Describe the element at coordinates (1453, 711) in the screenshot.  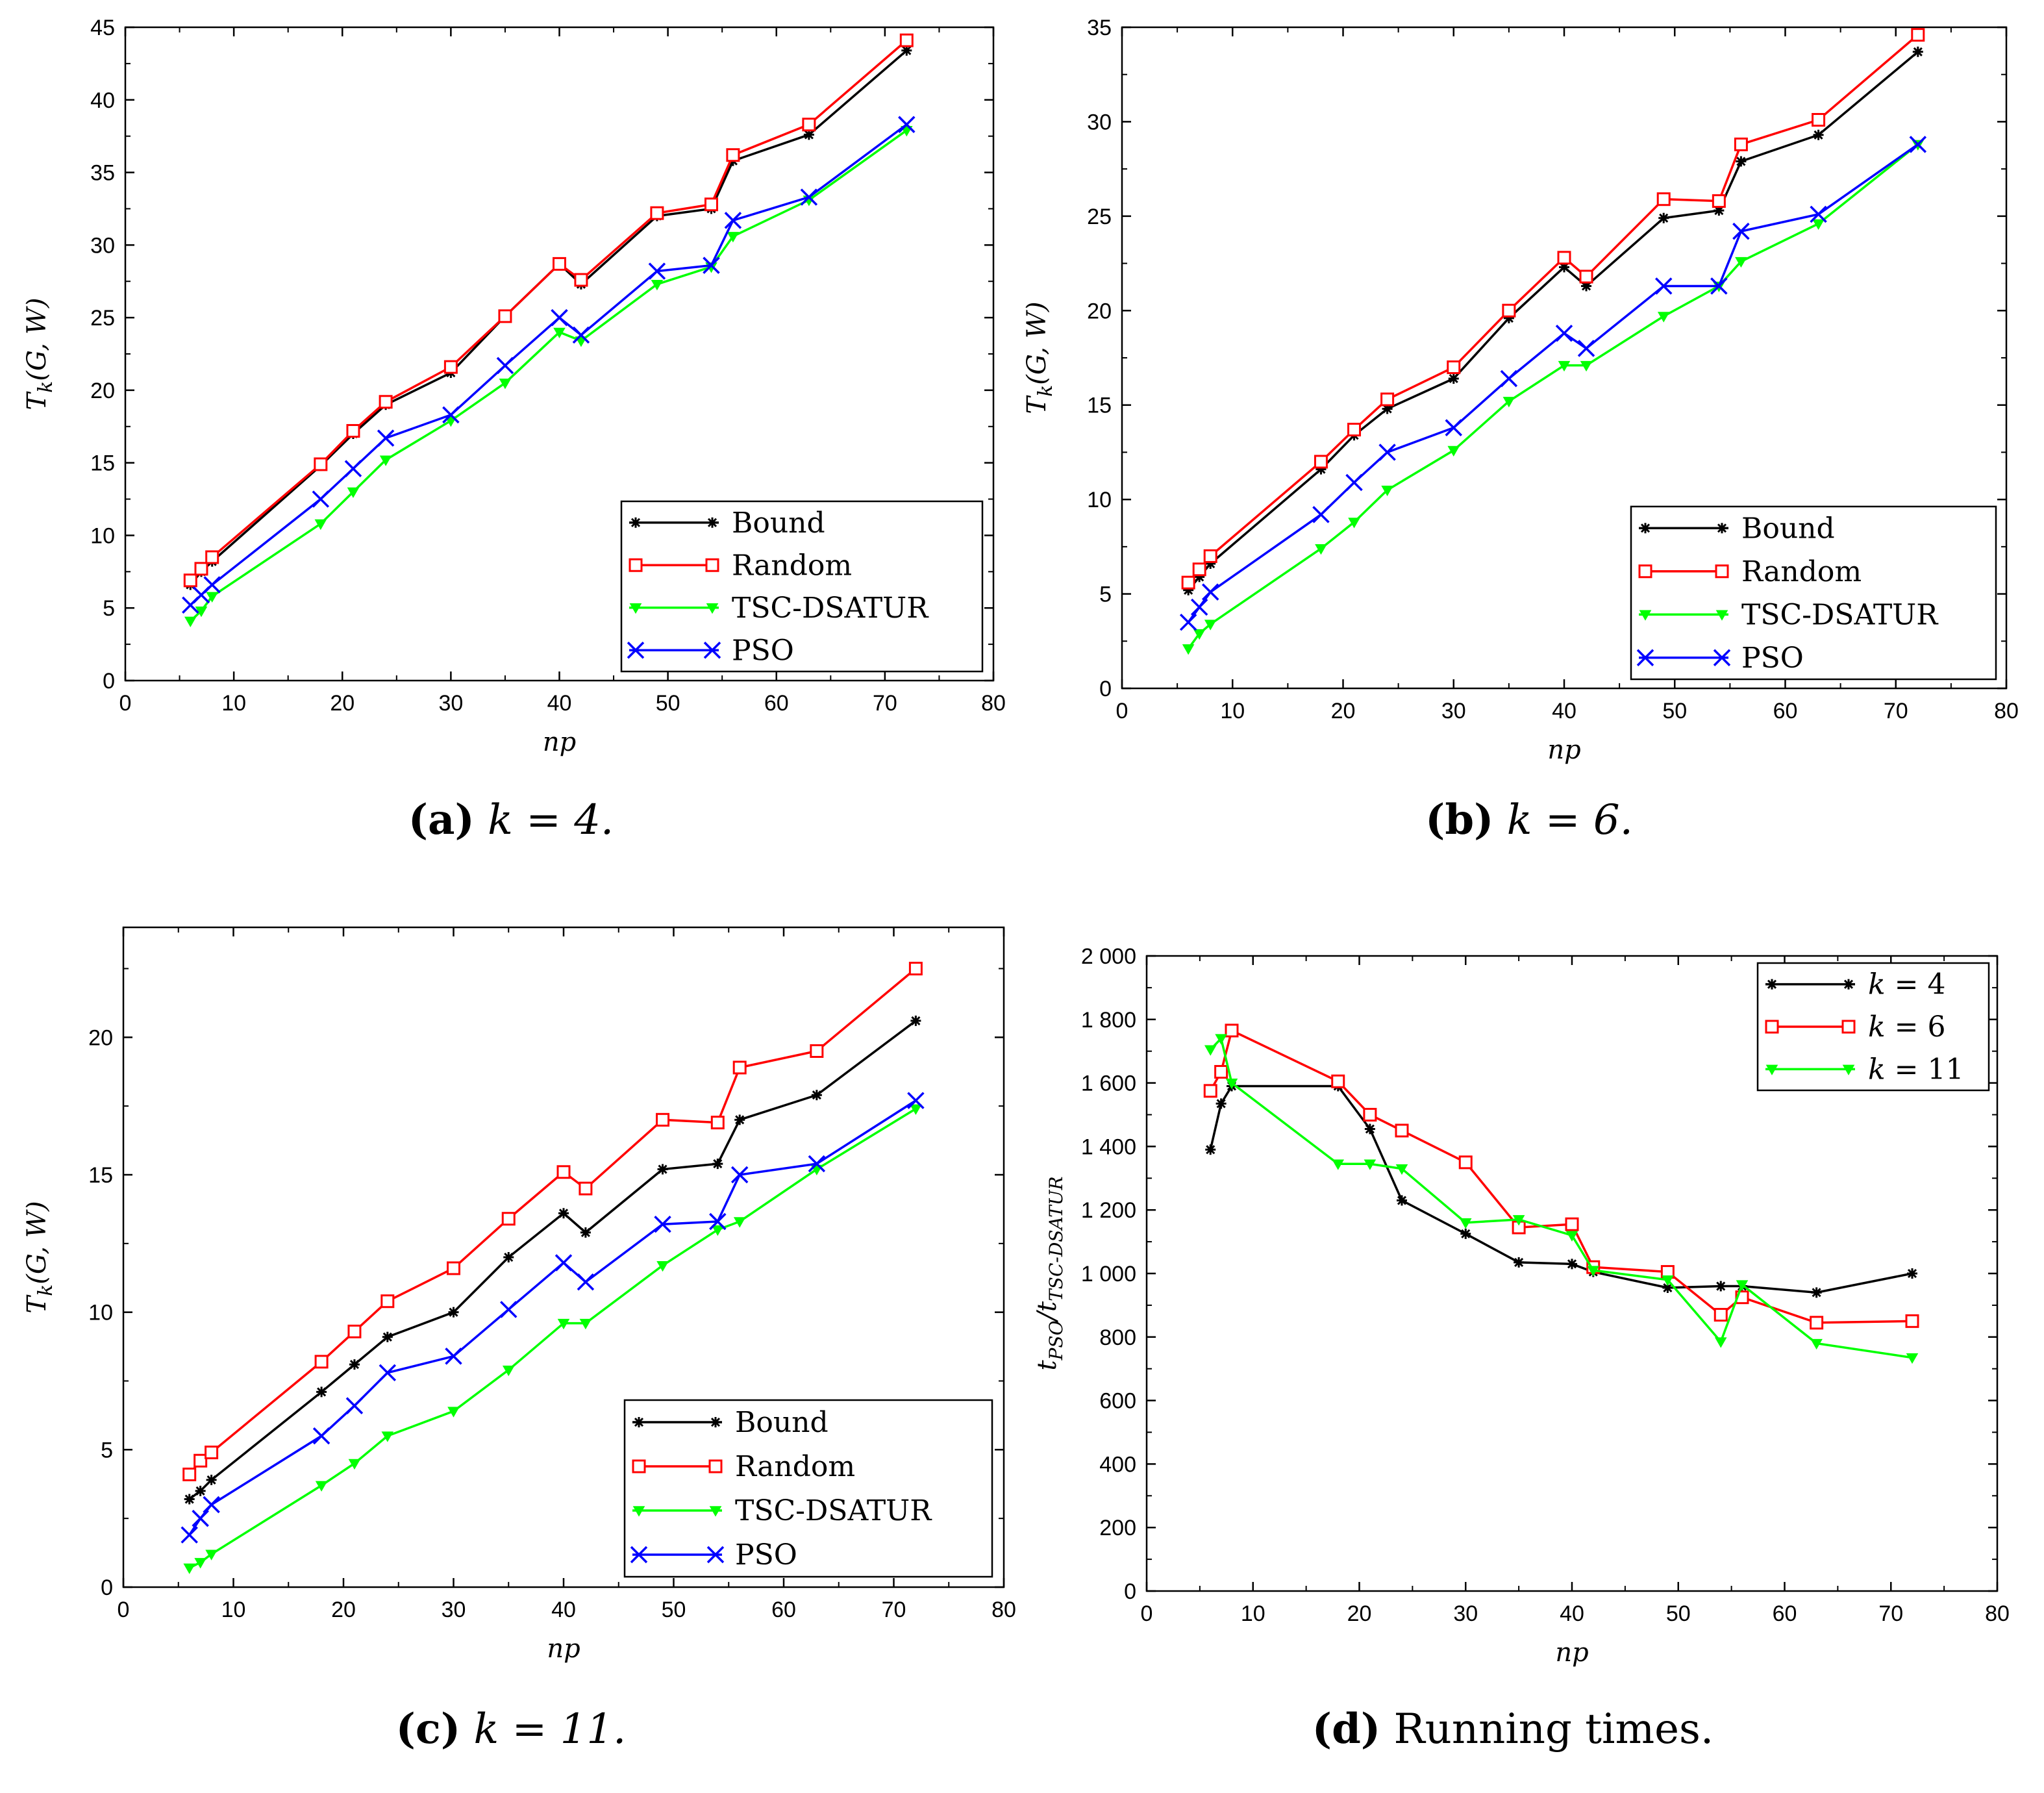
I see `chart-b-xtick-label: 30` at that location.